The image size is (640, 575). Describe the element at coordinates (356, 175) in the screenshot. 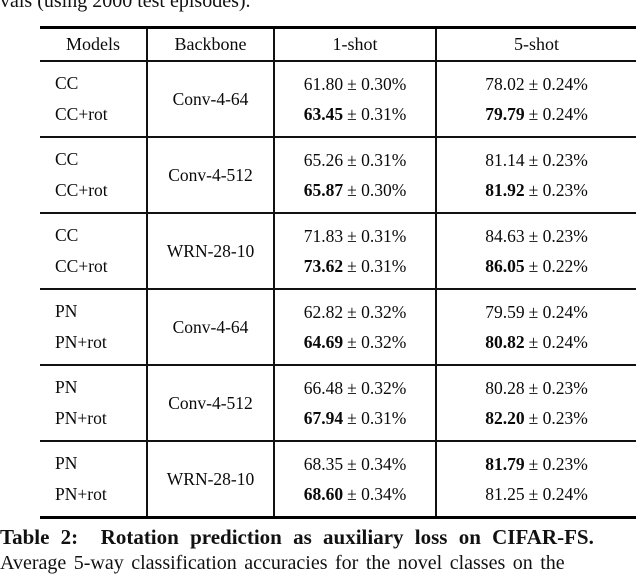

I see `one-shot-cell: 65.26 ± 0.31% 65.87 ± 0.30%` at that location.